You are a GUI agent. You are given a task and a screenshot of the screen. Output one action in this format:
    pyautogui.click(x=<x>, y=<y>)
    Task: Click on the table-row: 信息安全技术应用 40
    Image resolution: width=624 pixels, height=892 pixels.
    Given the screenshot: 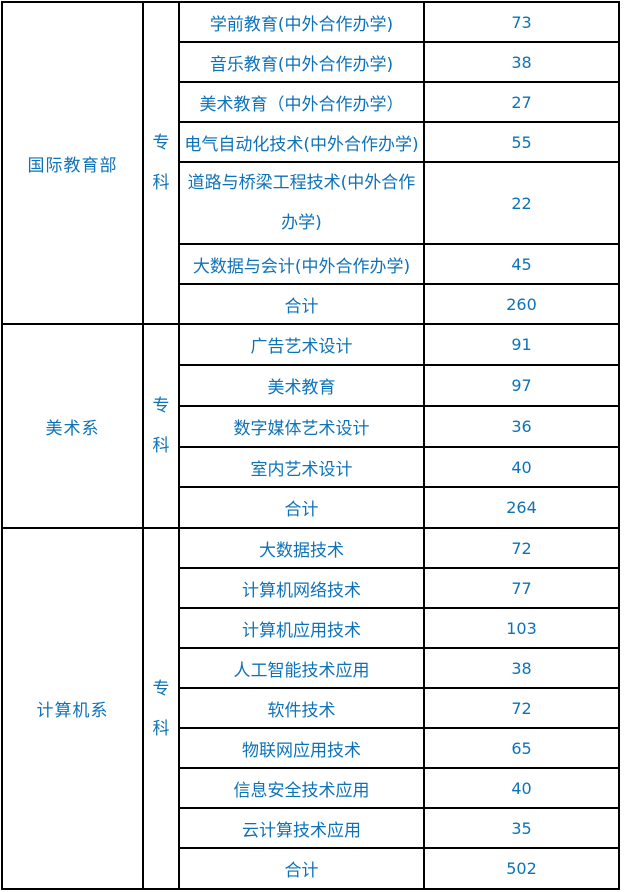 What is the action you would take?
    pyautogui.click(x=311, y=788)
    